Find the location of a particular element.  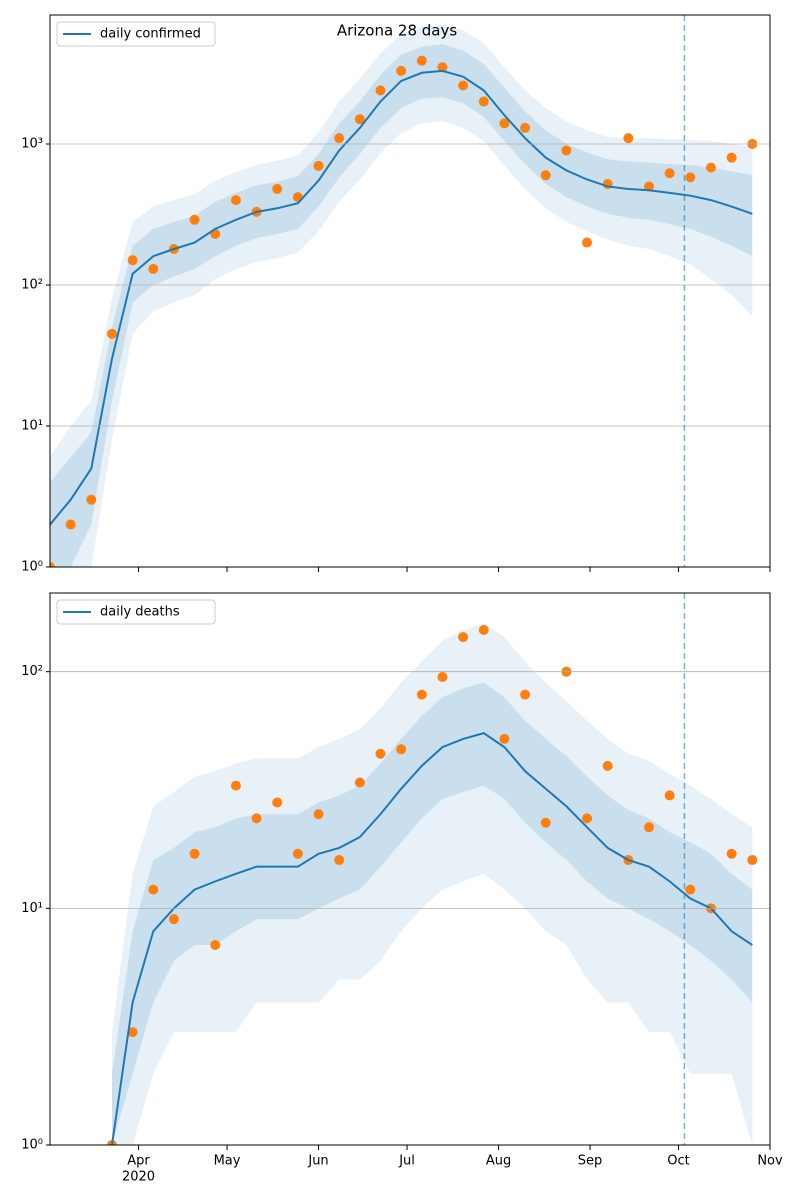

x-tick-label: Aug is located at coordinates (498, 1161).